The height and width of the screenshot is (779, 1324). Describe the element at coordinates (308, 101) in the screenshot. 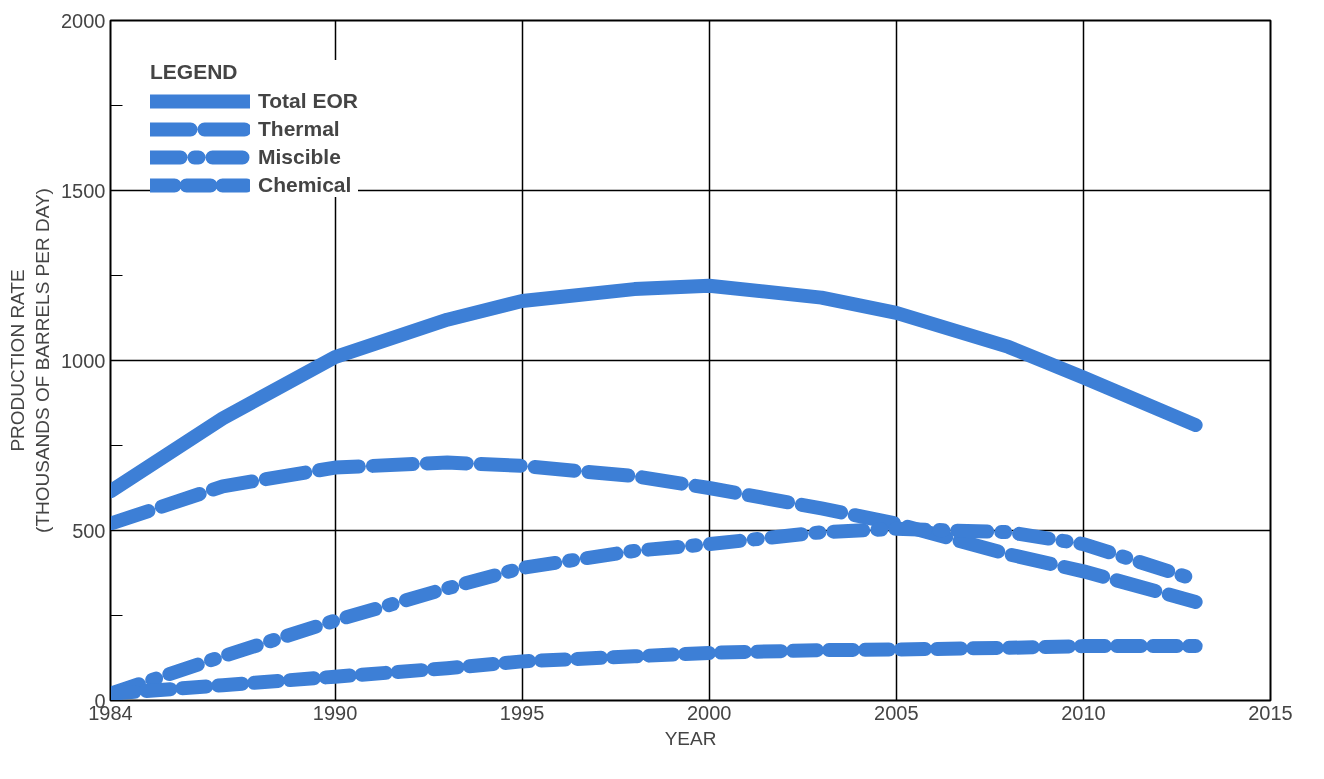

I see `legend-label: Total EOR` at that location.